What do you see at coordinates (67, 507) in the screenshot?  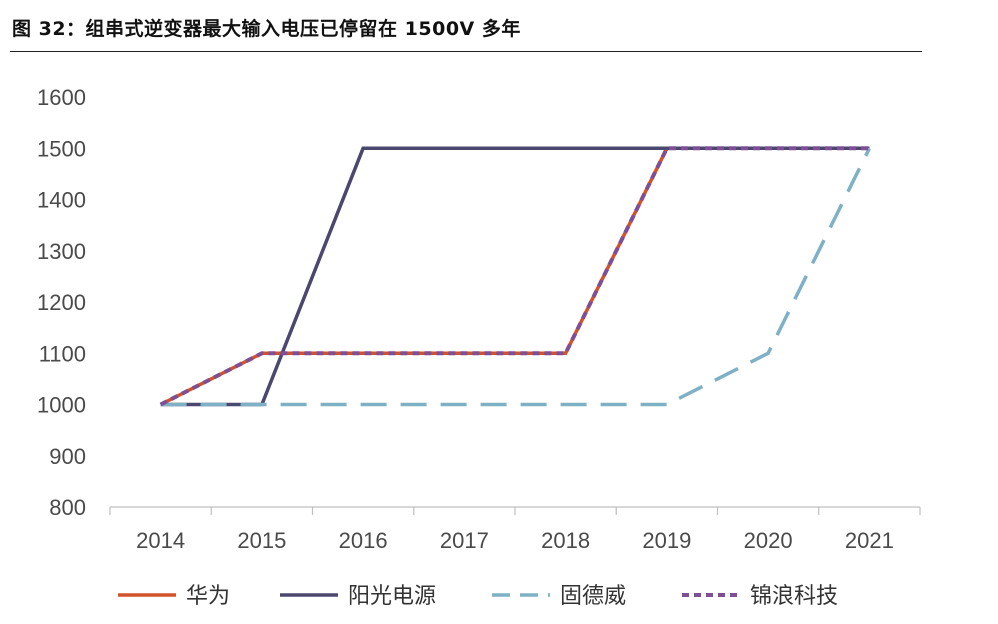 I see `y-tick-label: 800` at bounding box center [67, 507].